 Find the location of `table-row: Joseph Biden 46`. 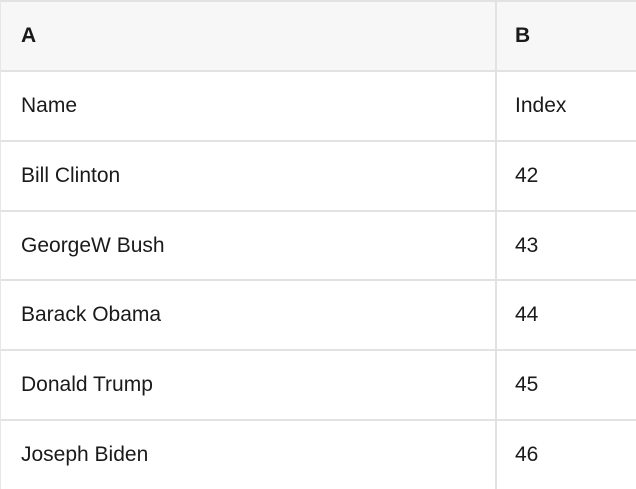

table-row: Joseph Biden 46 is located at coordinates (318, 454).